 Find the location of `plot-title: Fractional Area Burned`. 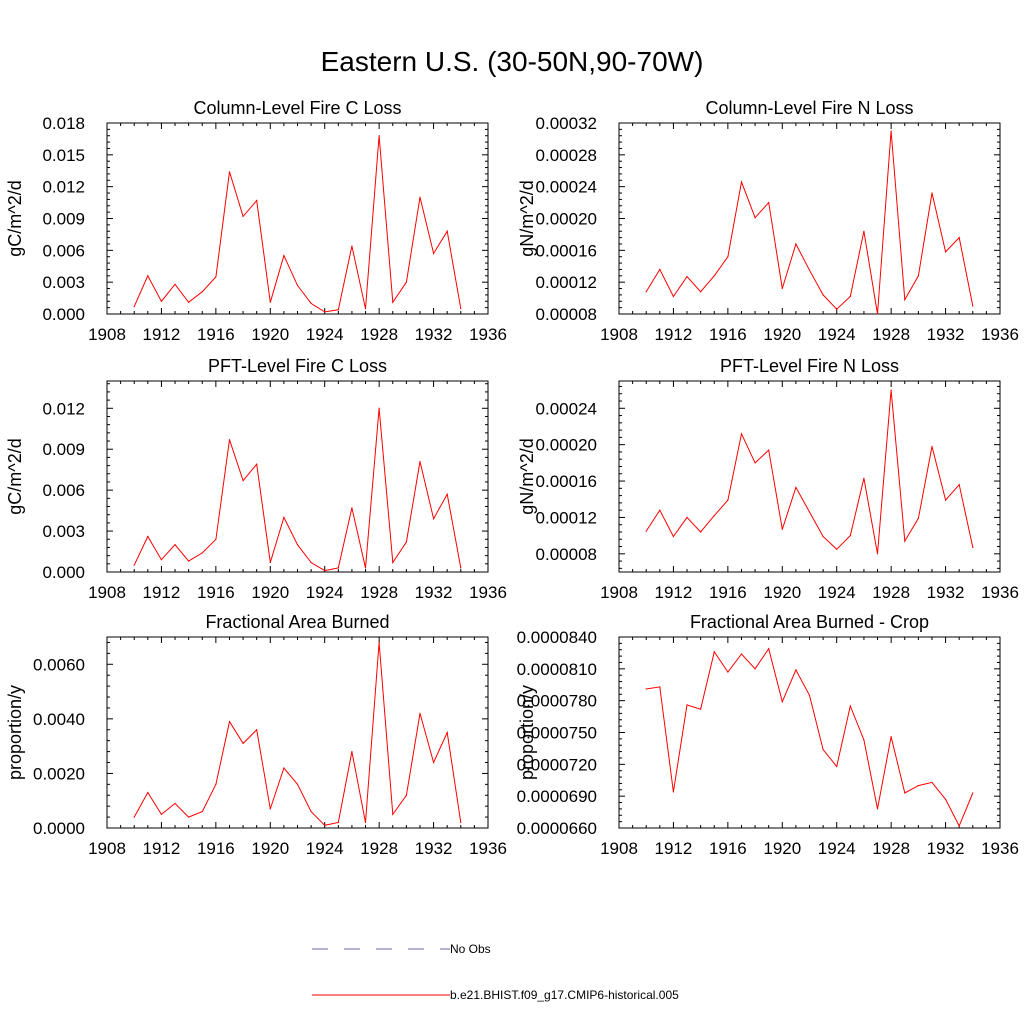

plot-title: Fractional Area Burned is located at coordinates (297, 622).